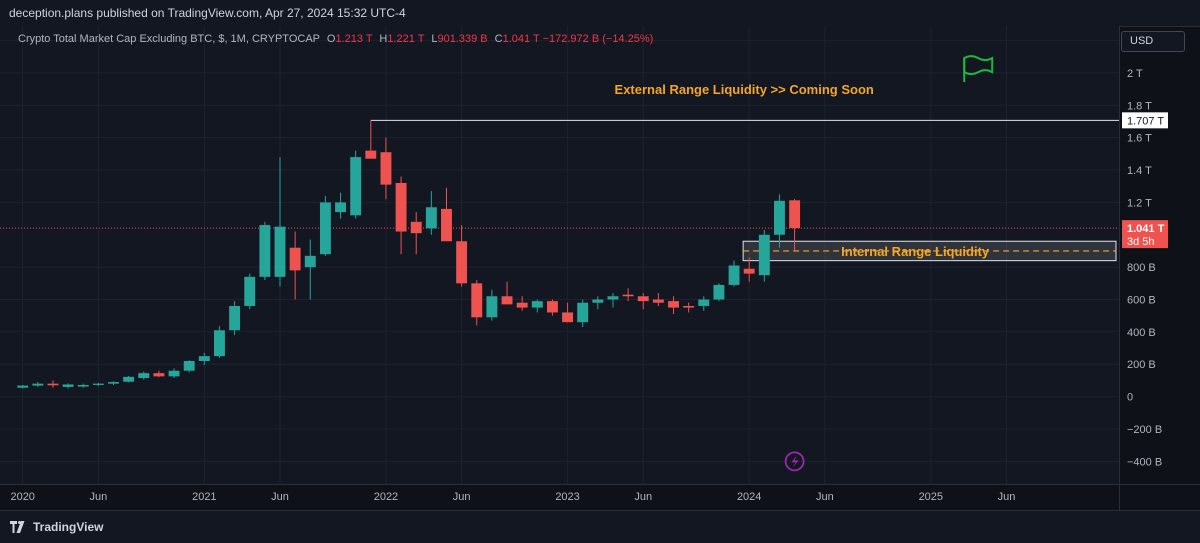  Describe the element at coordinates (915, 251) in the screenshot. I see `internal-range-annotation: Internal Range Liquidity` at that location.